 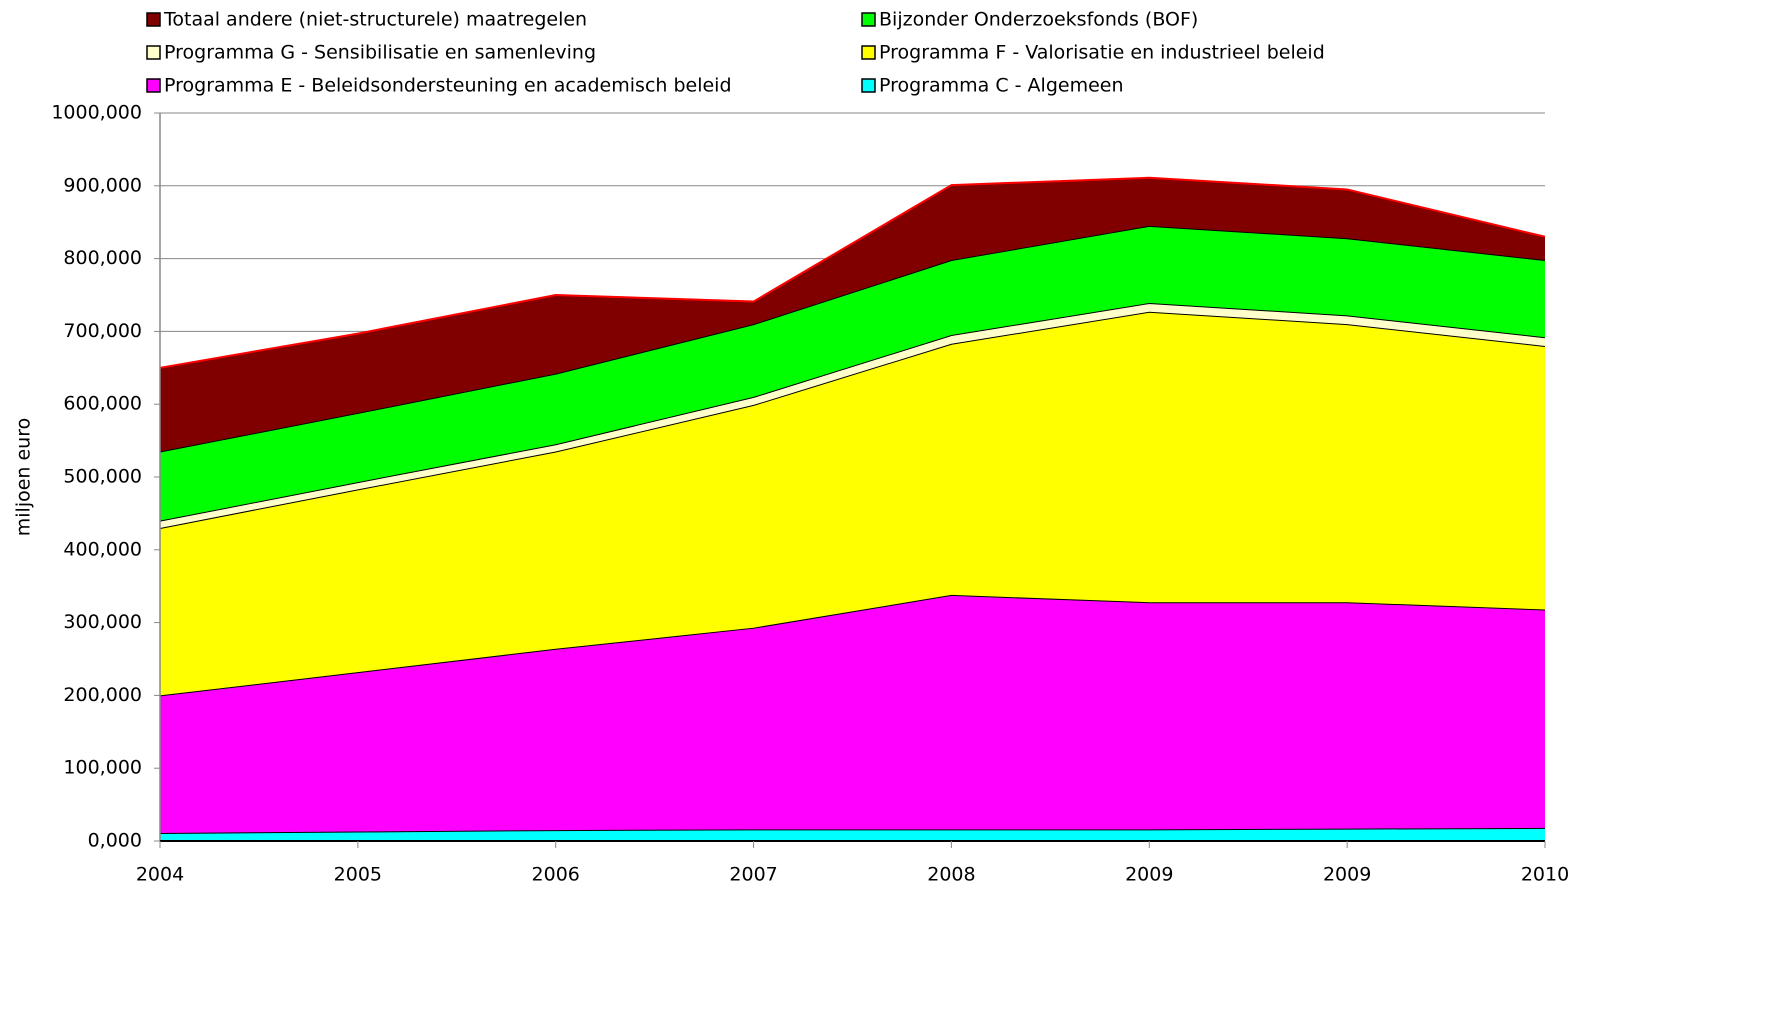 What do you see at coordinates (102, 404) in the screenshot?
I see `y-tick-label: 600,000` at bounding box center [102, 404].